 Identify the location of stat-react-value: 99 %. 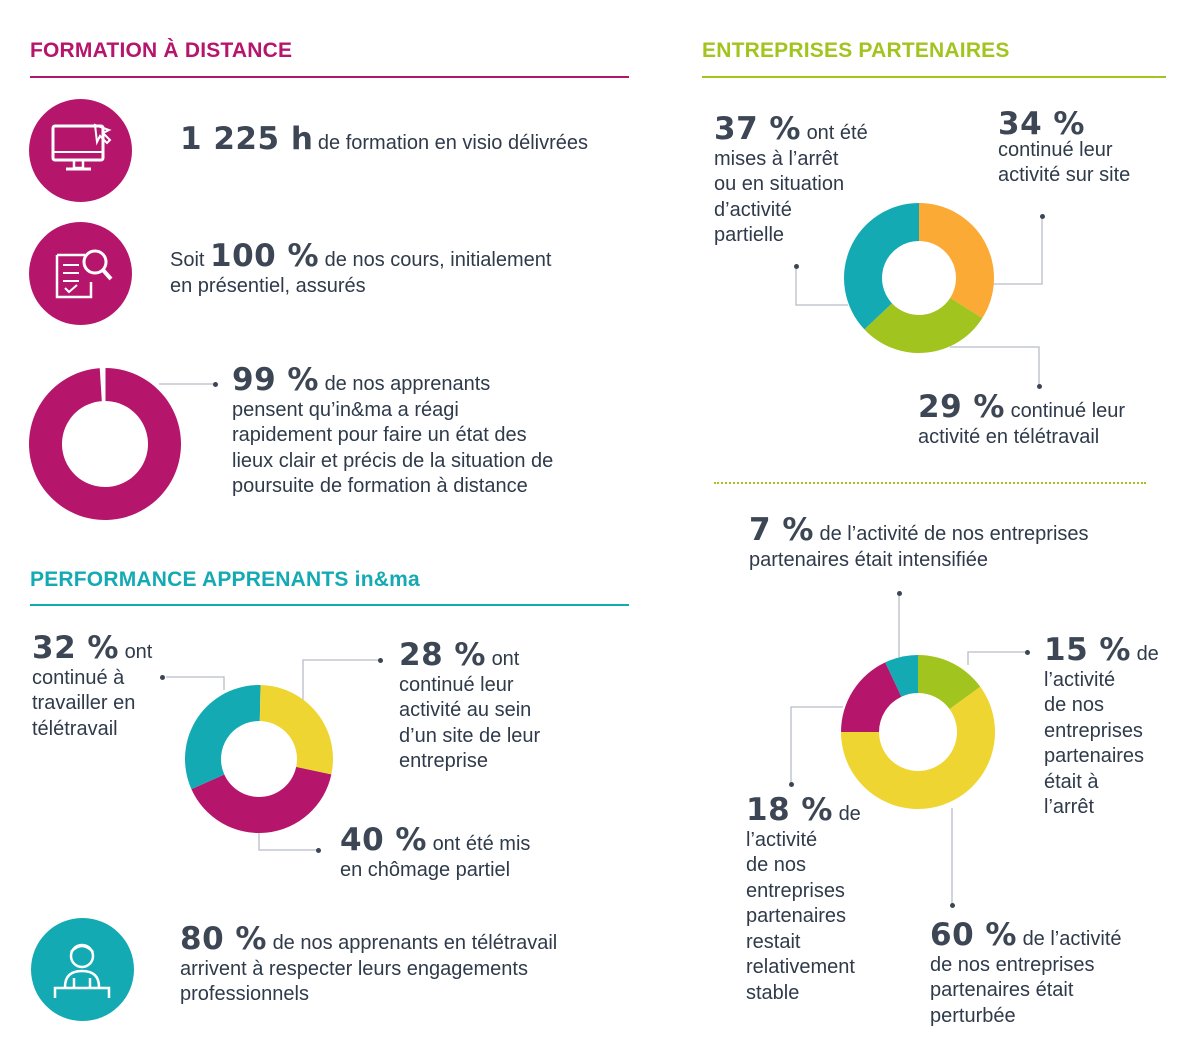
(275, 380).